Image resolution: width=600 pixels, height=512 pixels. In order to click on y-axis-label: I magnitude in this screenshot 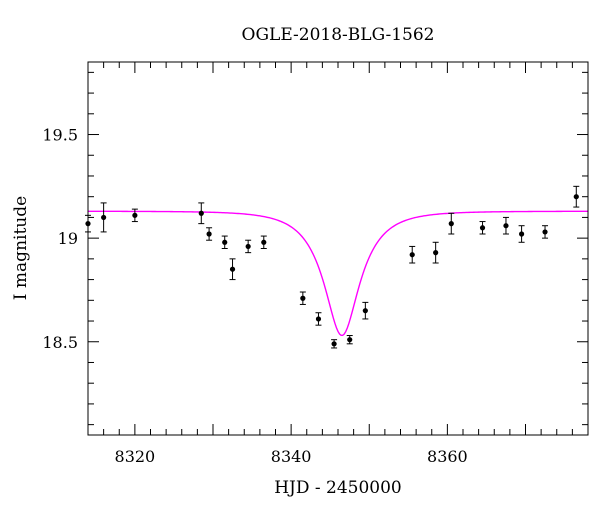, I will do `click(21, 248)`.